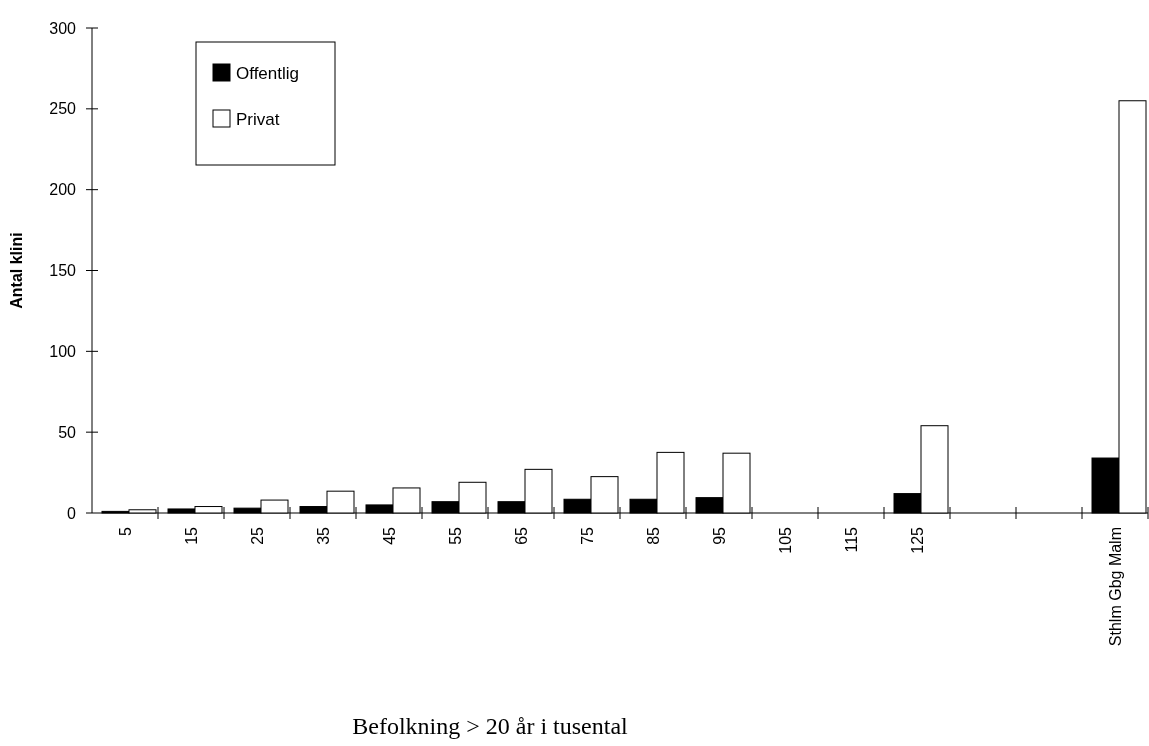 The height and width of the screenshot is (746, 1149). What do you see at coordinates (653, 535) in the screenshot?
I see `x-tick-label: 85` at bounding box center [653, 535].